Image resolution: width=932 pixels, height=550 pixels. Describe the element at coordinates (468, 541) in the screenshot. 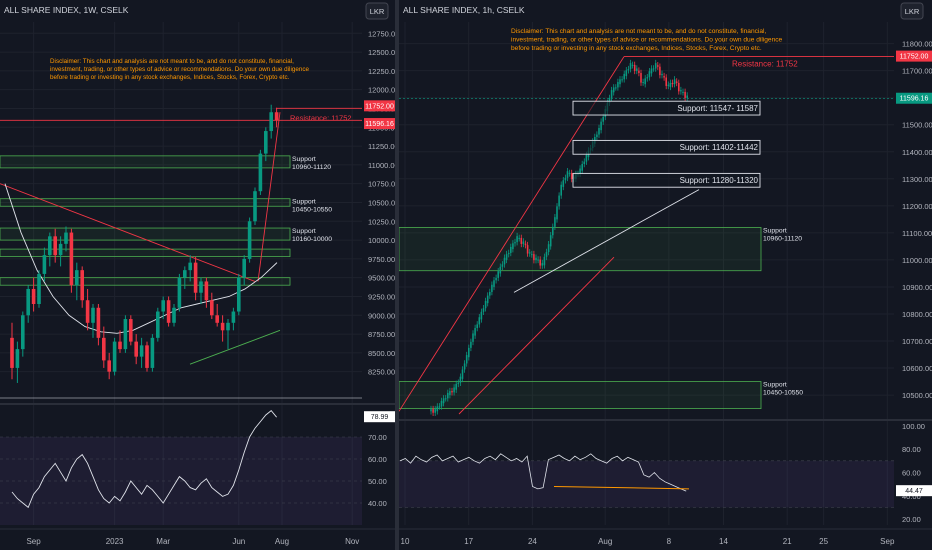

I see `x-tick-label: 17` at that location.